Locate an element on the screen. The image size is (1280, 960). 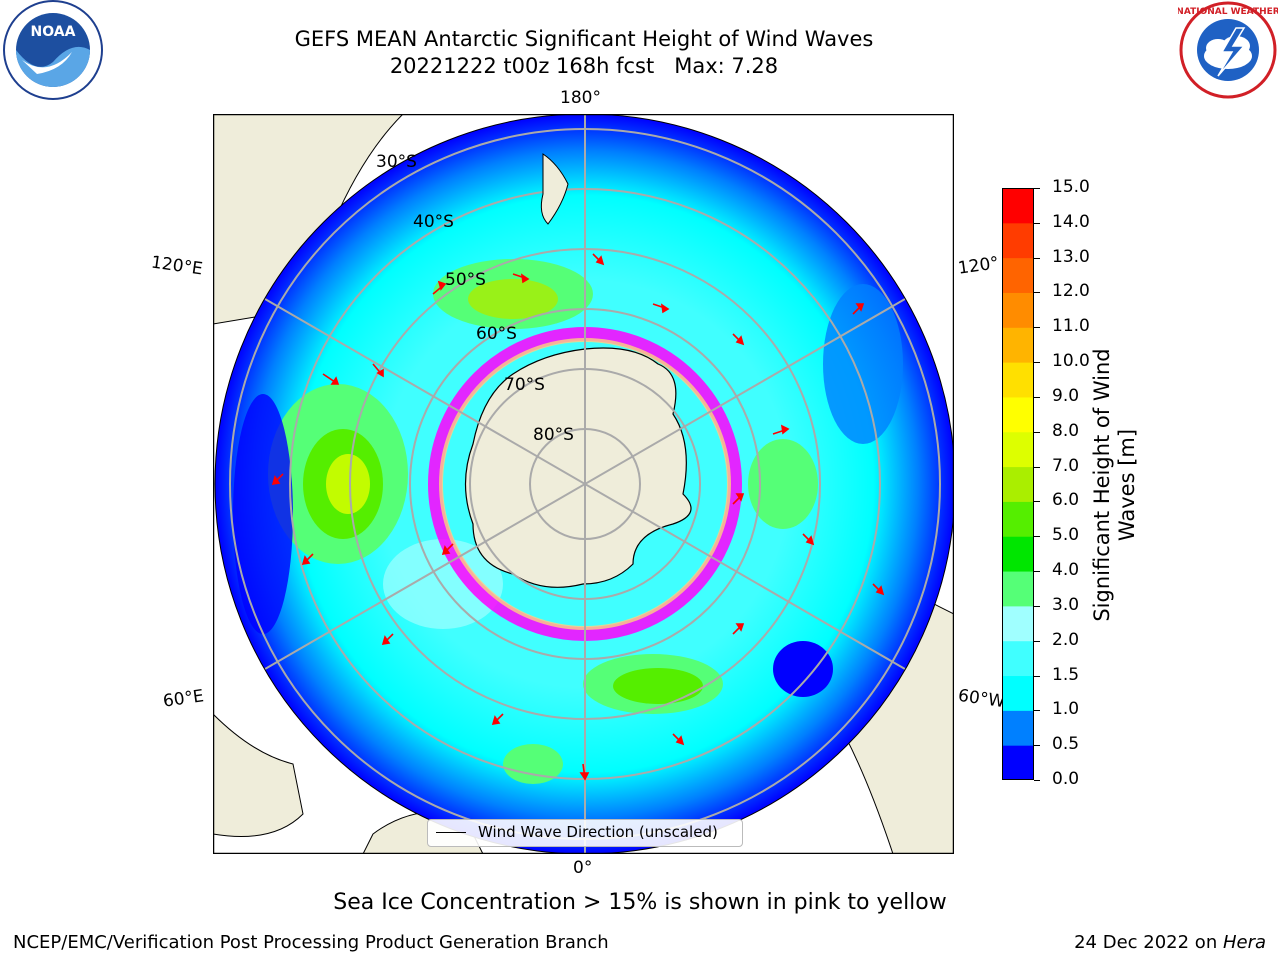
date-host: Hera is located at coordinates (1244, 942).